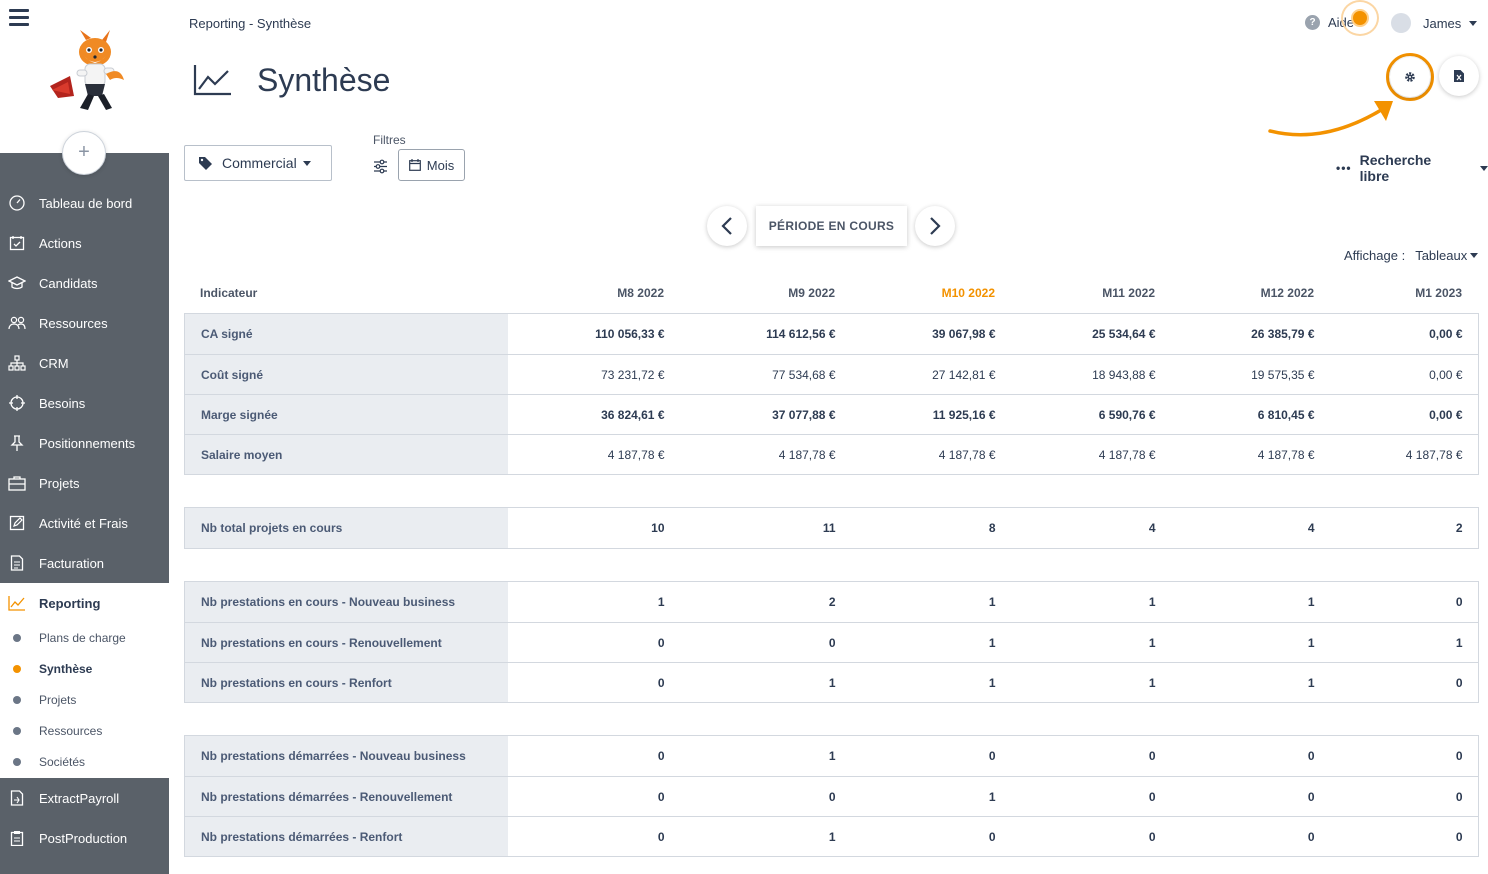 The height and width of the screenshot is (874, 1488). What do you see at coordinates (62, 403) in the screenshot?
I see `sidebar-item-label: Besoins` at bounding box center [62, 403].